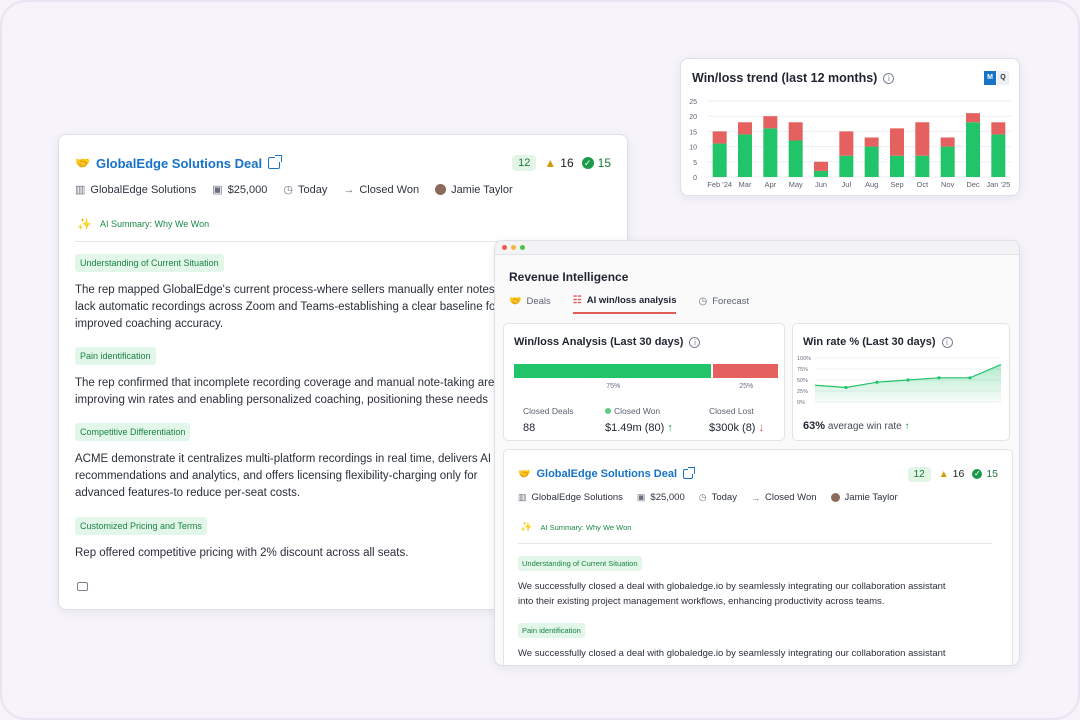  I want to click on stat-value: 88, so click(529, 428).